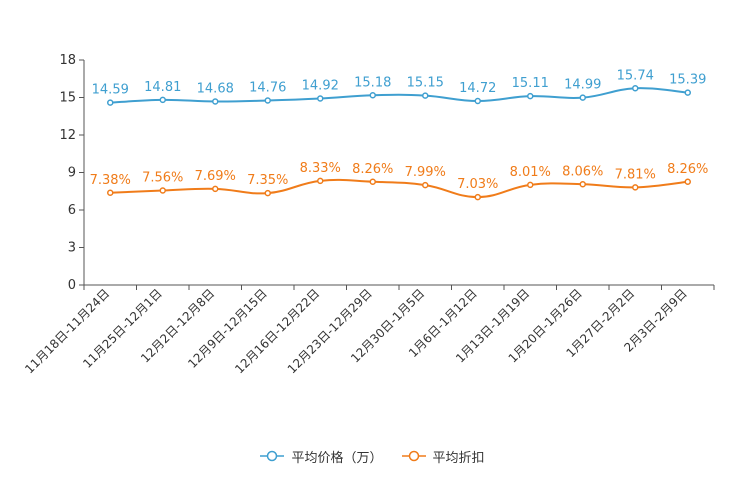 This screenshot has width=744, height=496. What do you see at coordinates (320, 86) in the screenshot?
I see `data-label-price: 14.92` at bounding box center [320, 86].